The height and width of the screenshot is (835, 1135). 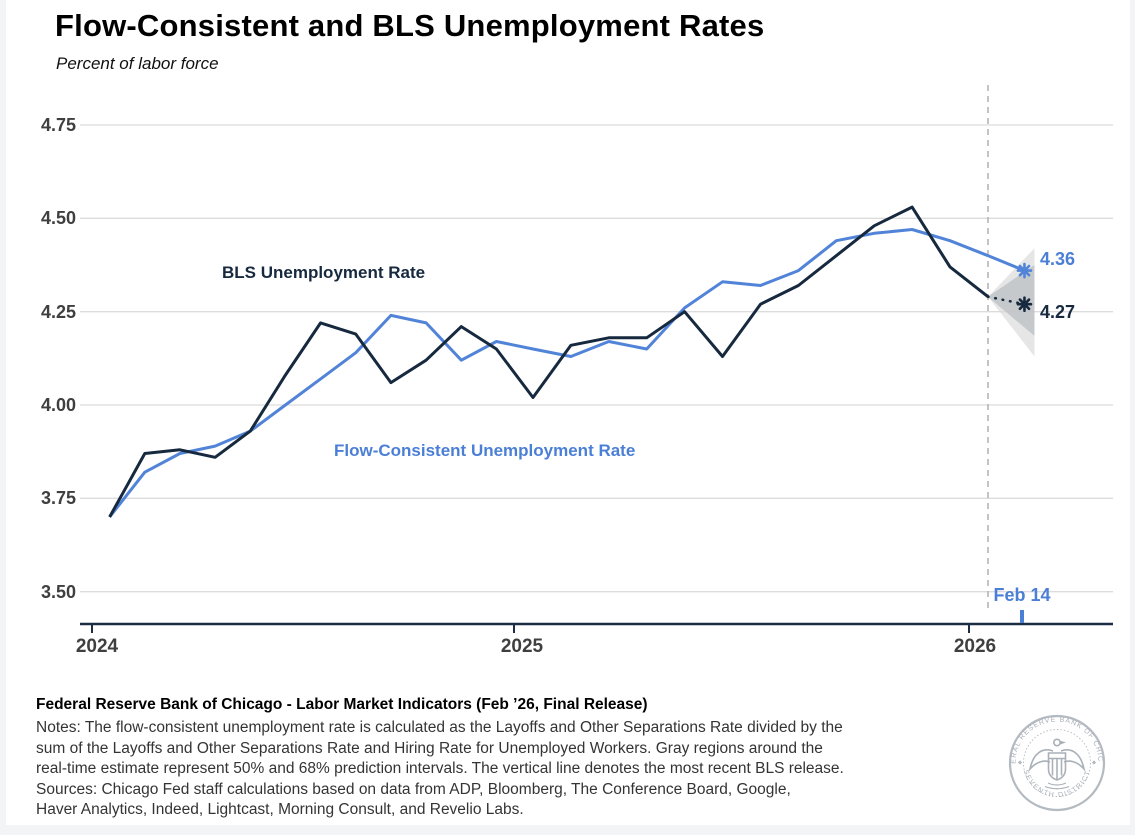 I want to click on bls-nowcast-marker, so click(x=1024, y=304).